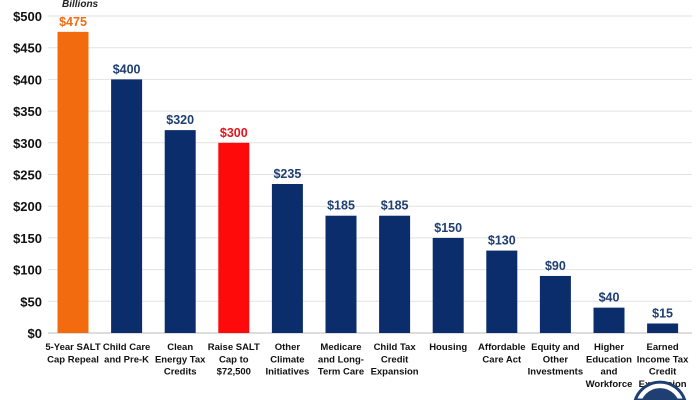  What do you see at coordinates (555, 266) in the screenshot?
I see `data-label: $90` at bounding box center [555, 266].